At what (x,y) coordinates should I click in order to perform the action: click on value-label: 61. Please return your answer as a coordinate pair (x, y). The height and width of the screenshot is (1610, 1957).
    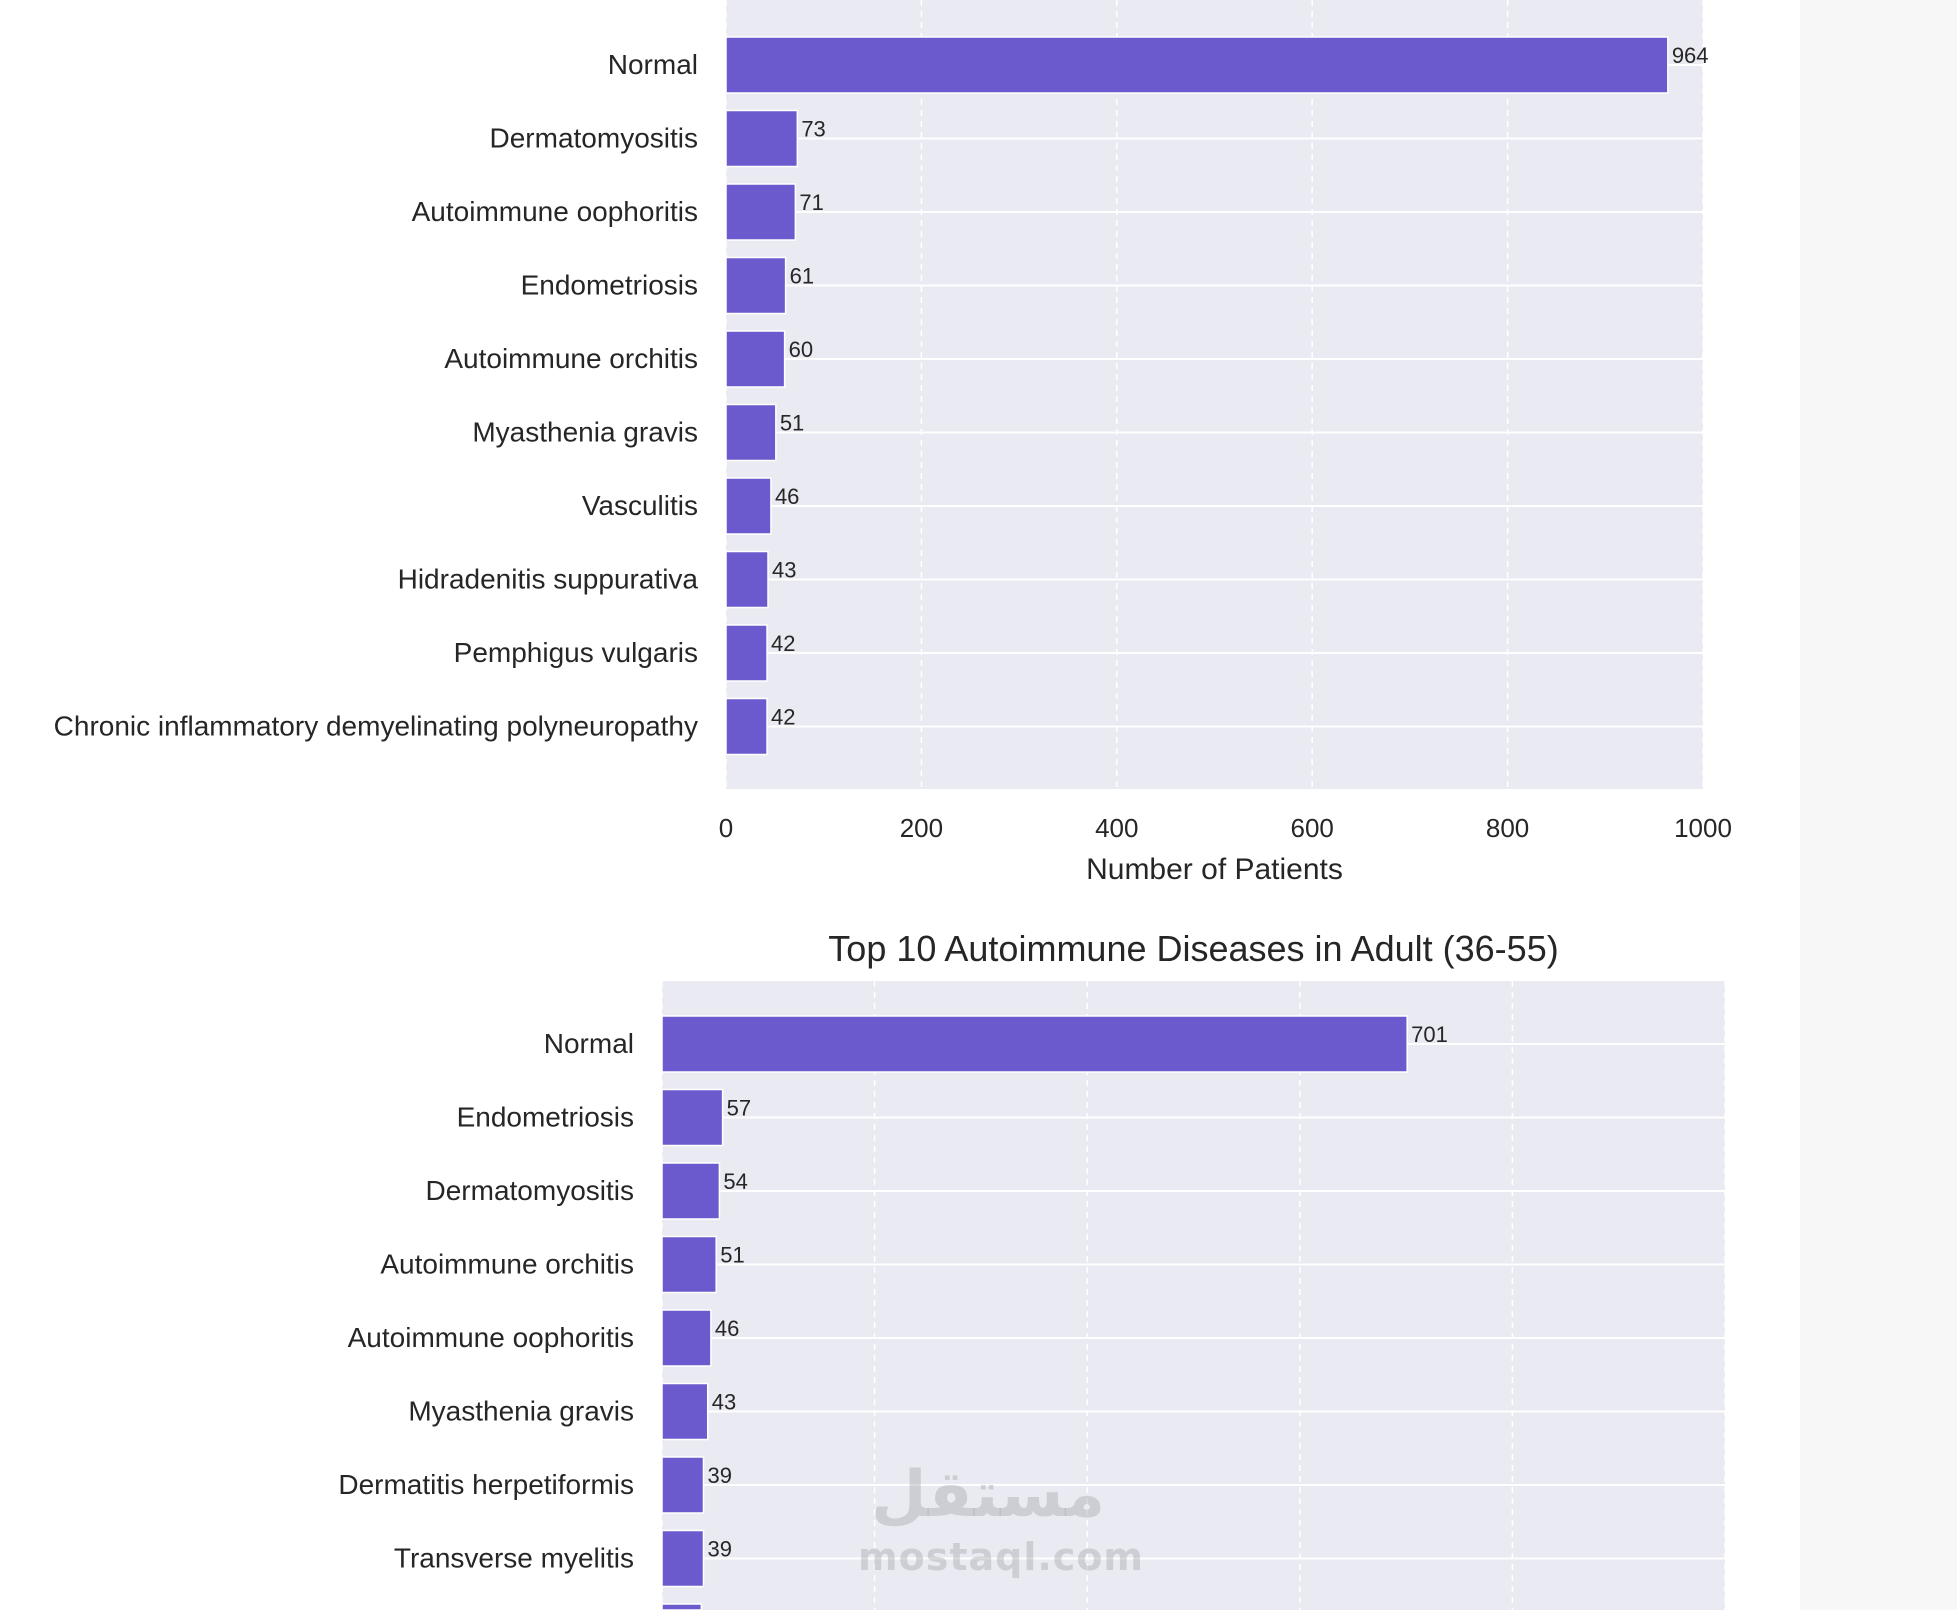
    Looking at the image, I should click on (802, 276).